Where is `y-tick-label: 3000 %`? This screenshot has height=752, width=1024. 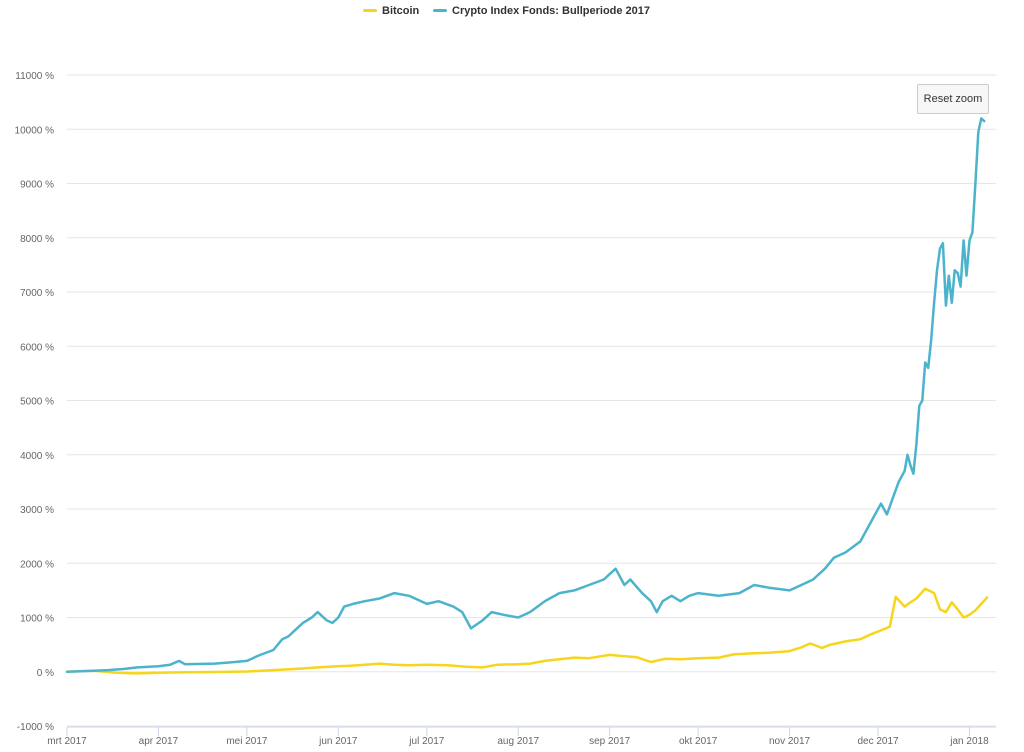
y-tick-label: 3000 % is located at coordinates (37, 510).